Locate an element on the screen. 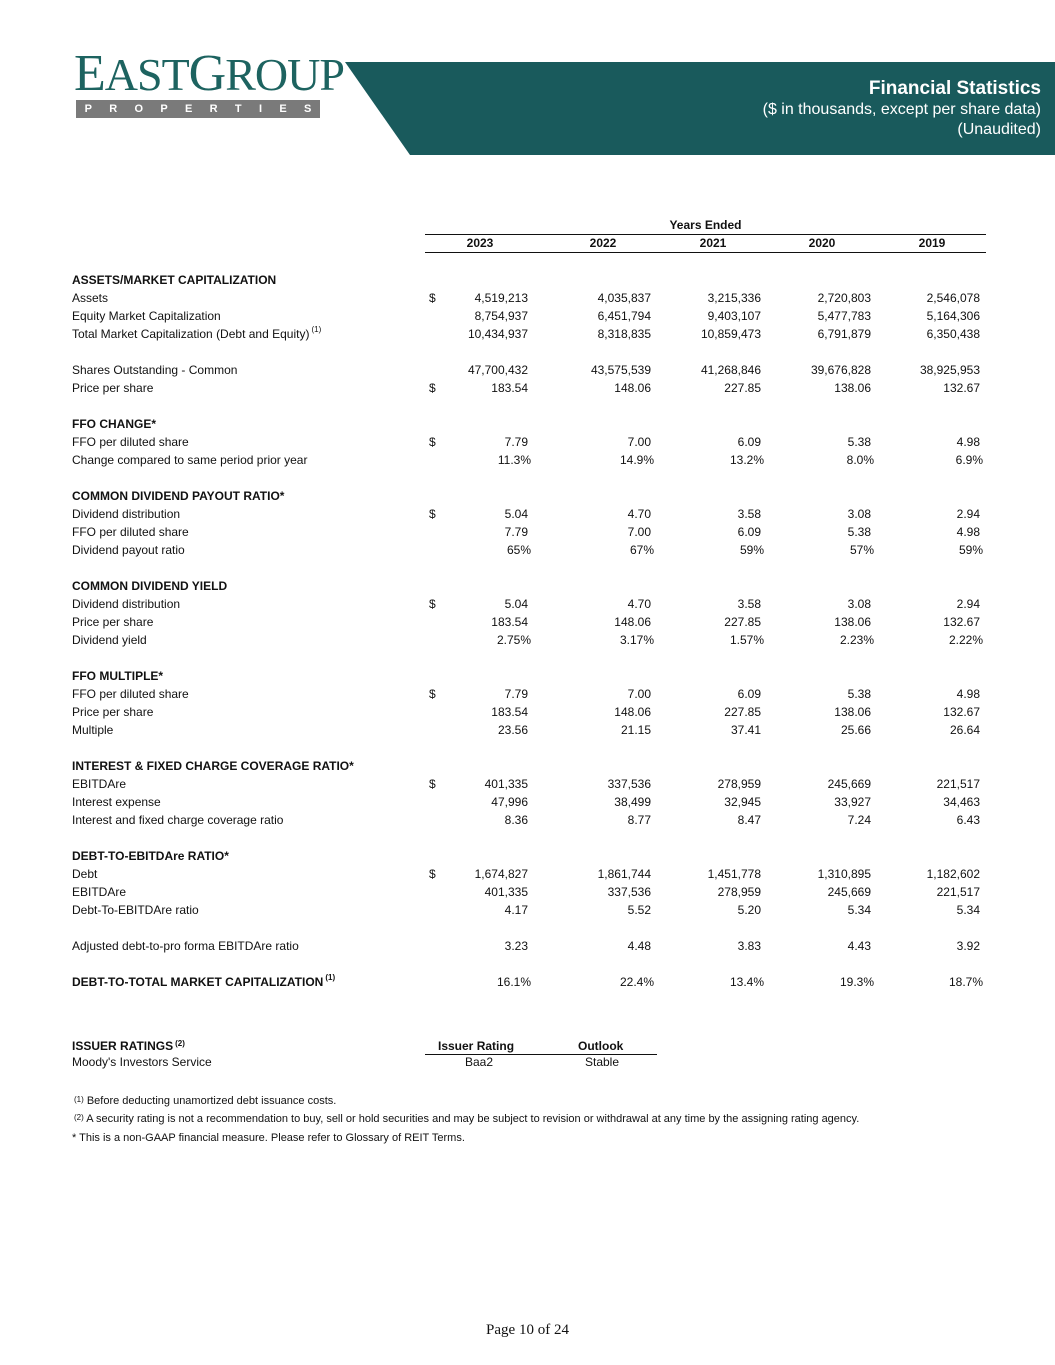 Image resolution: width=1055 pixels, height=1365 pixels. cell-value-2023: 7.79 is located at coordinates (516, 532).